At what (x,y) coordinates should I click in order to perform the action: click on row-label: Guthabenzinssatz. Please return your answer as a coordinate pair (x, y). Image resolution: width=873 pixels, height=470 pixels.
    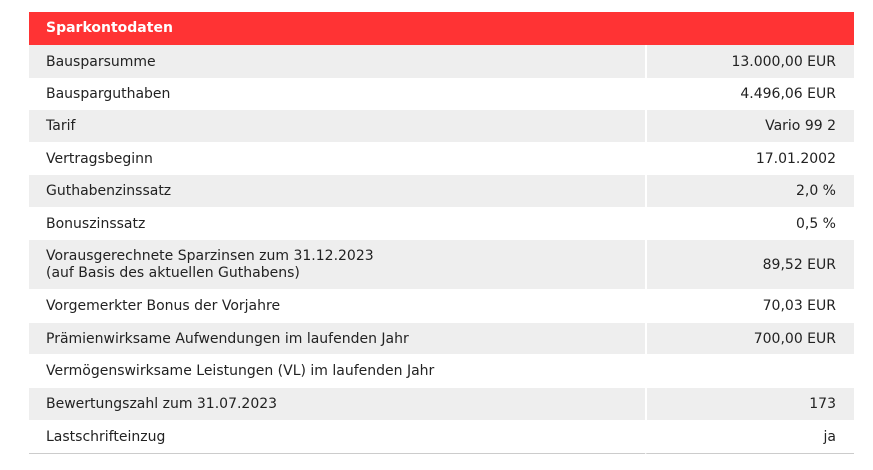
    Looking at the image, I should click on (337, 191).